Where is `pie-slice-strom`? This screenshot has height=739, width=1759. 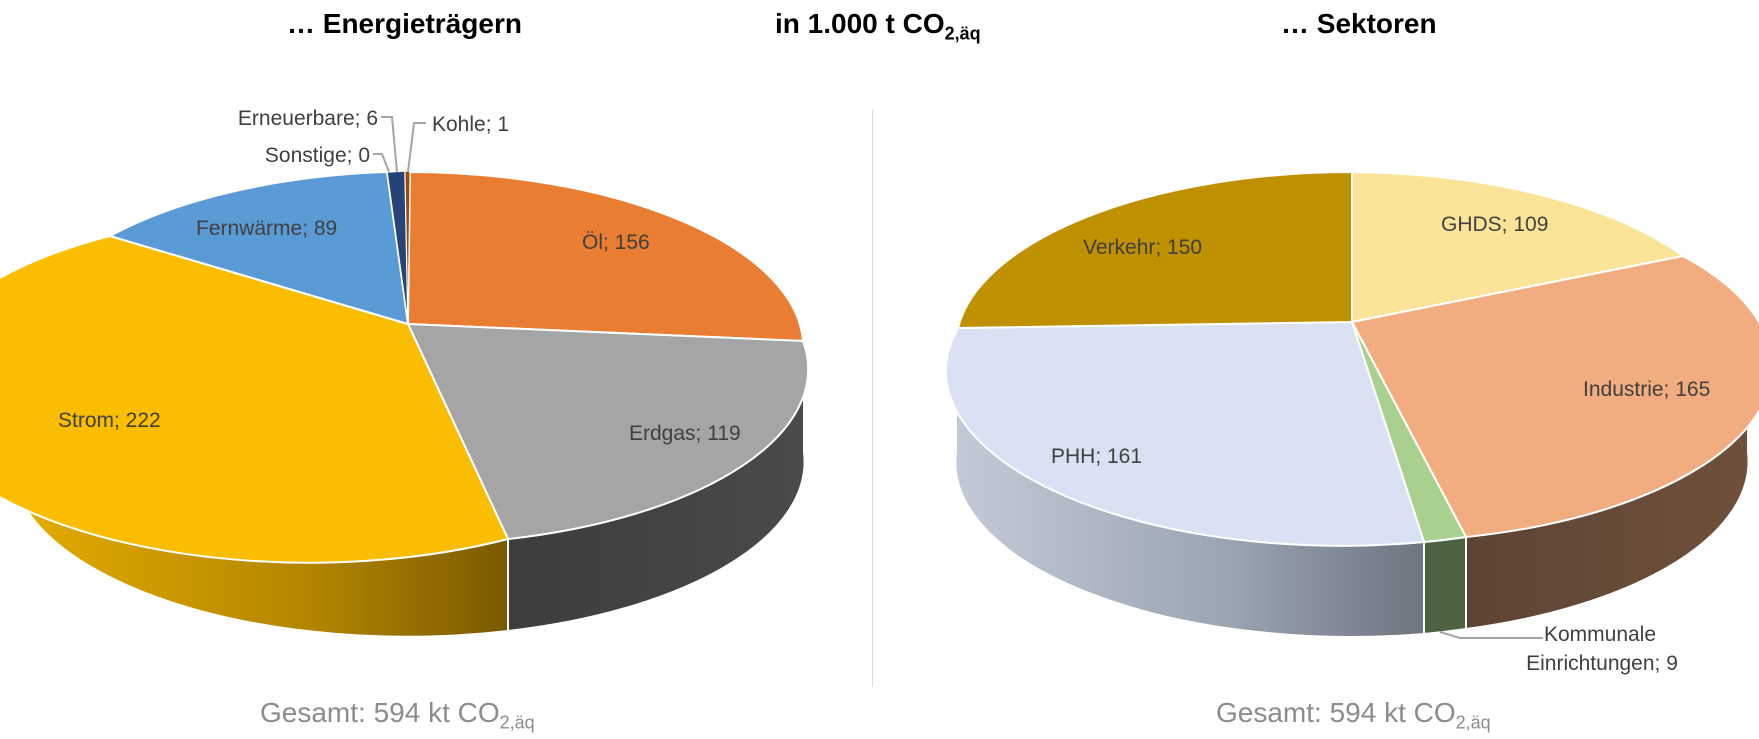
pie-slice-strom is located at coordinates (255, 399).